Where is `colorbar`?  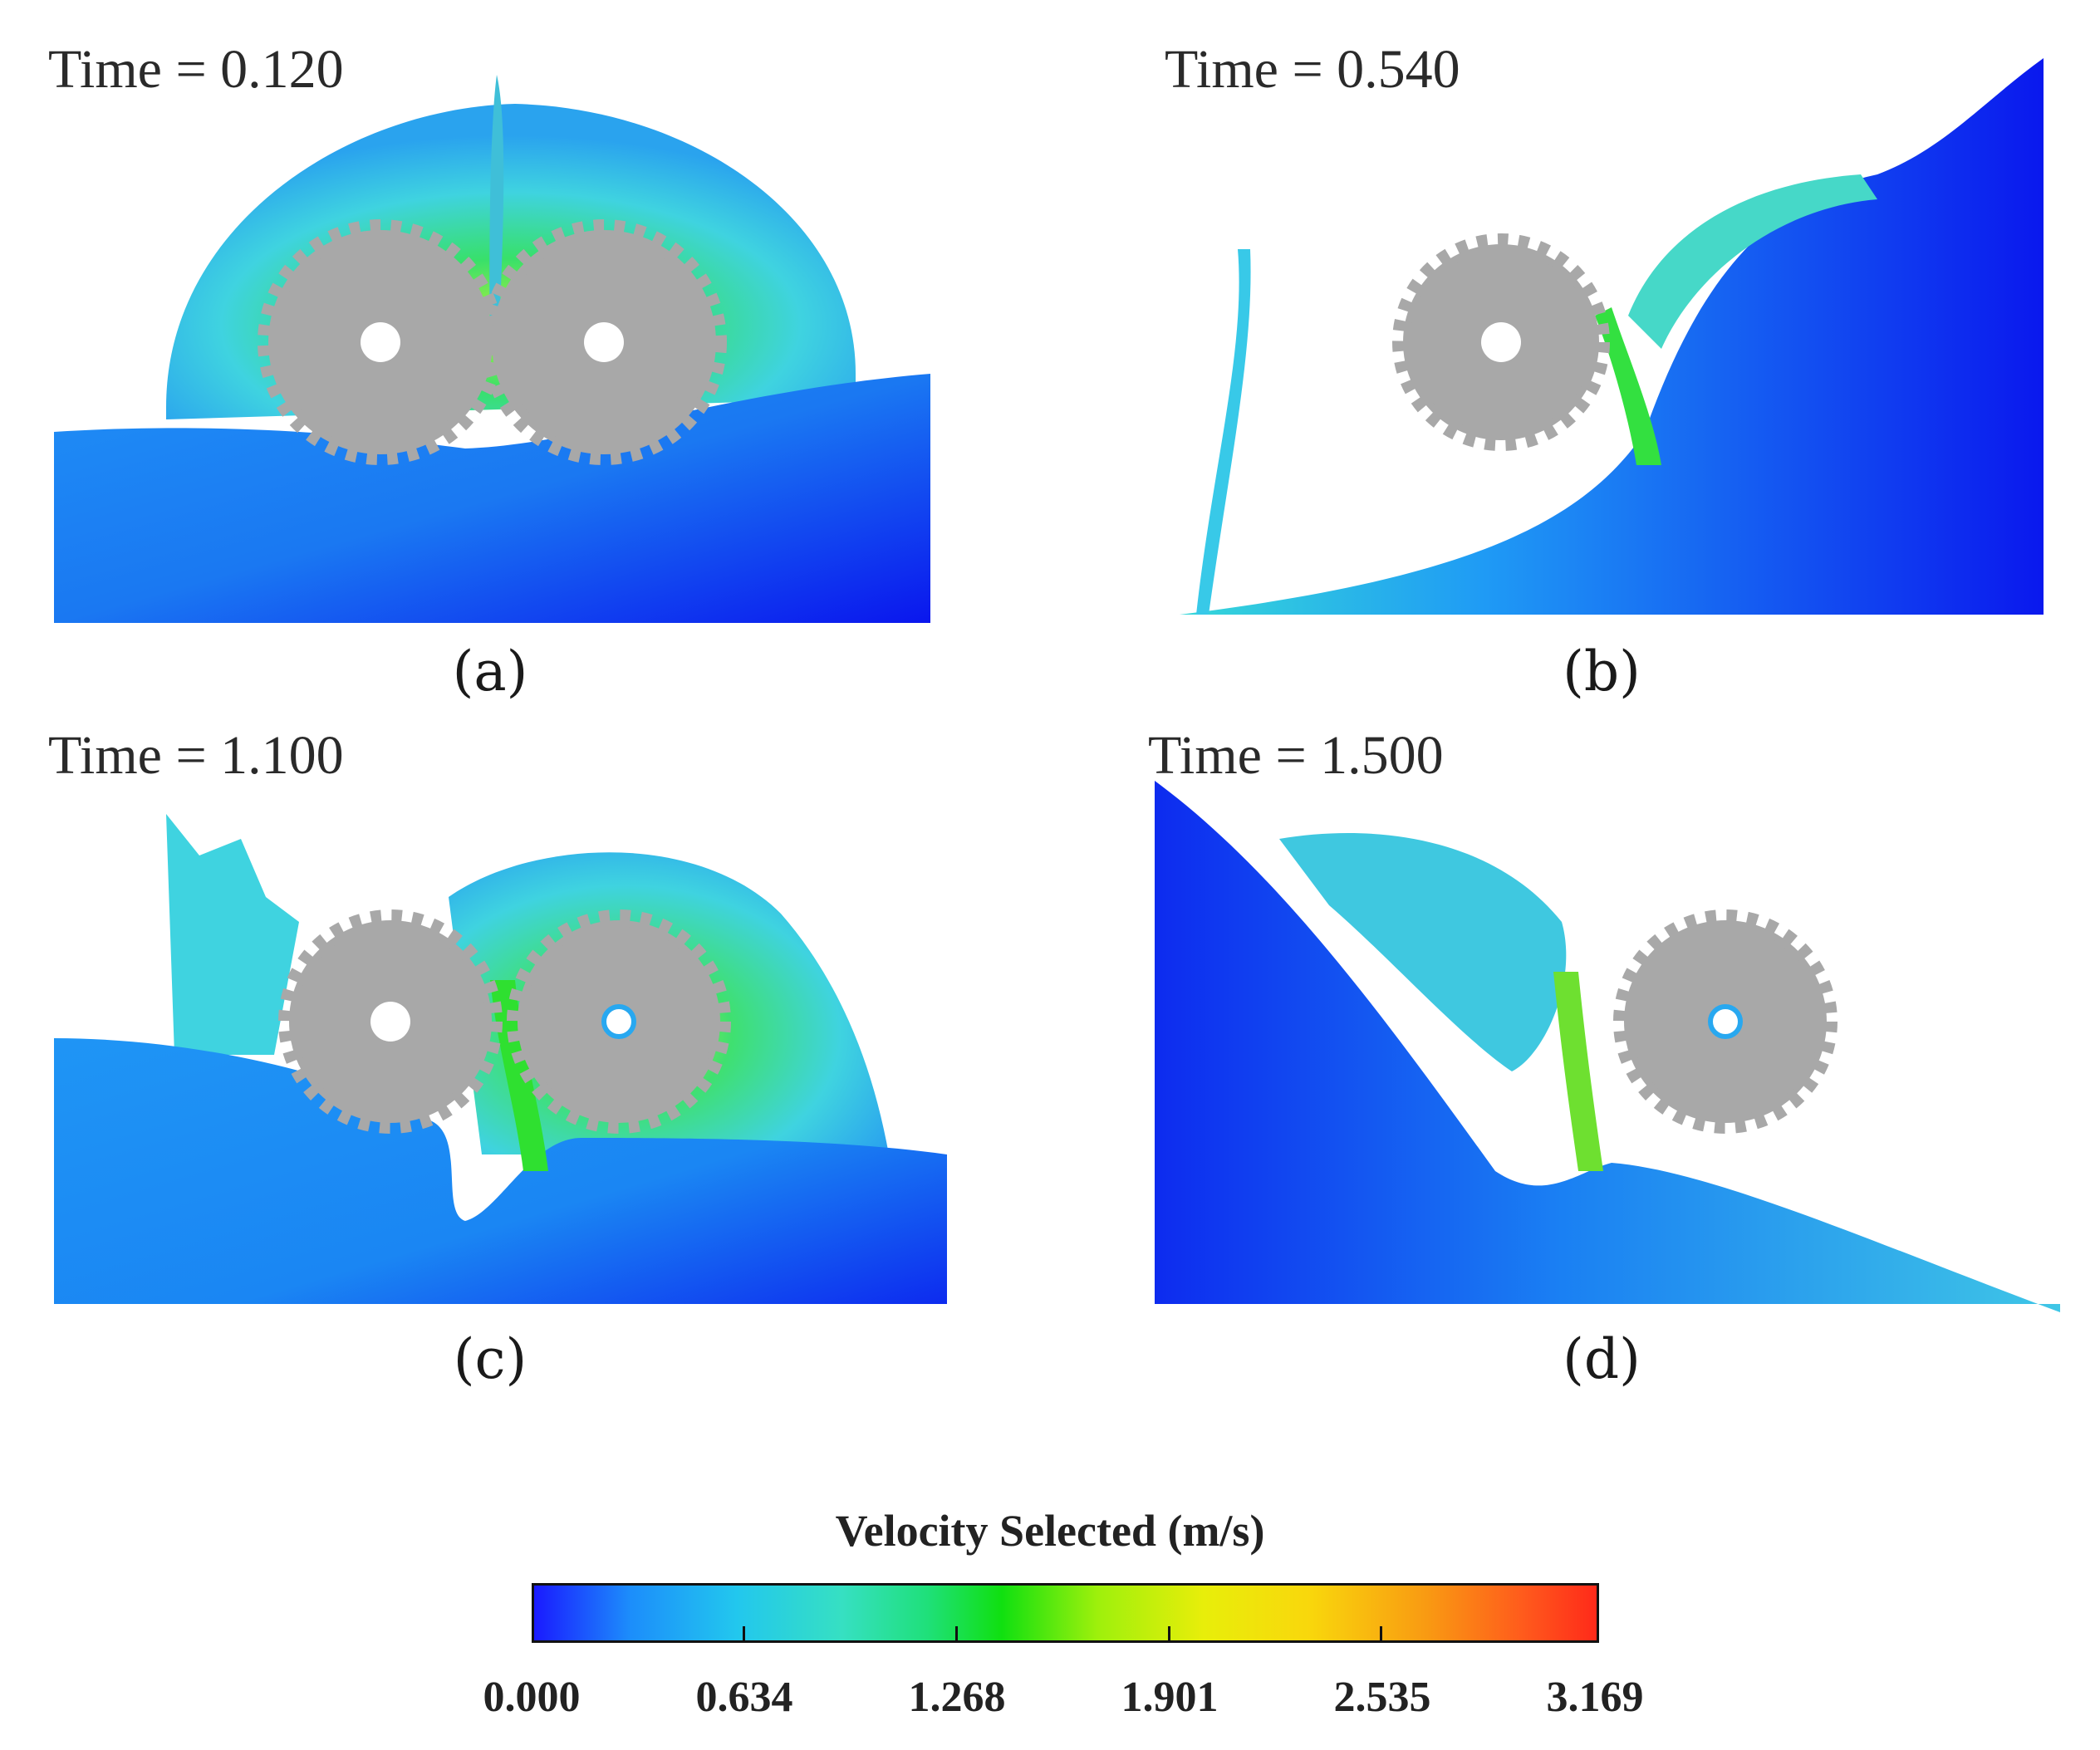 colorbar is located at coordinates (1065, 1613).